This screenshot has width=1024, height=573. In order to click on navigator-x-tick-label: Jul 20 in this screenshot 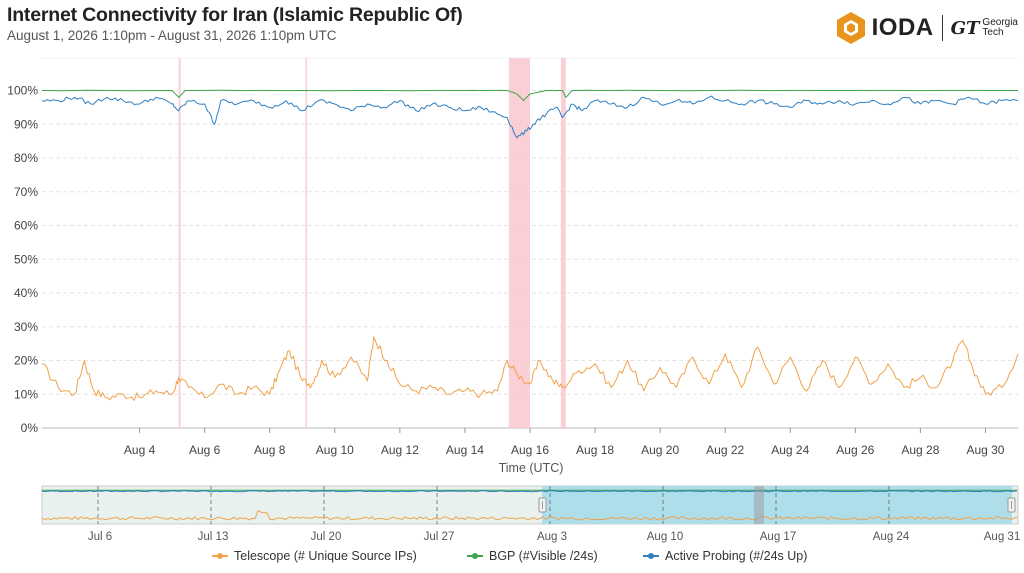, I will do `click(326, 537)`.